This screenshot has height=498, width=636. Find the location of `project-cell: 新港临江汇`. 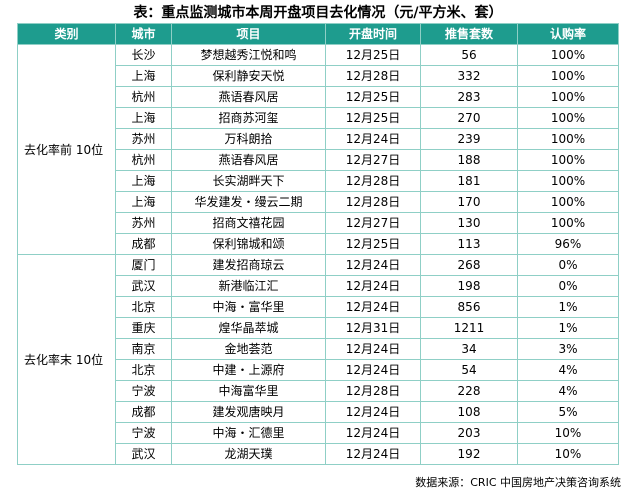

project-cell: 新港临江汇 is located at coordinates (248, 286).